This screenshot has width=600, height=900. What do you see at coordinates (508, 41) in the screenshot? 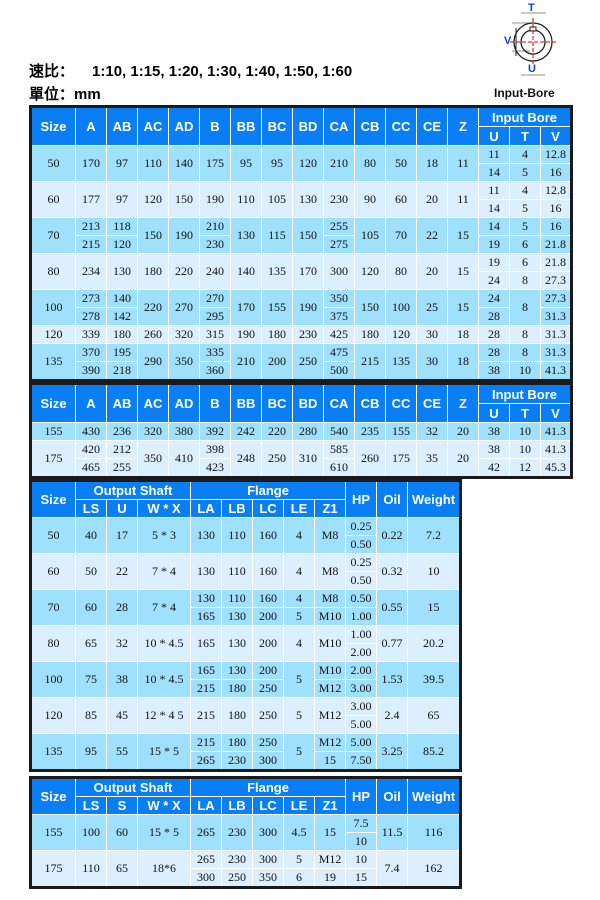
I see `svg-text: V` at bounding box center [508, 41].